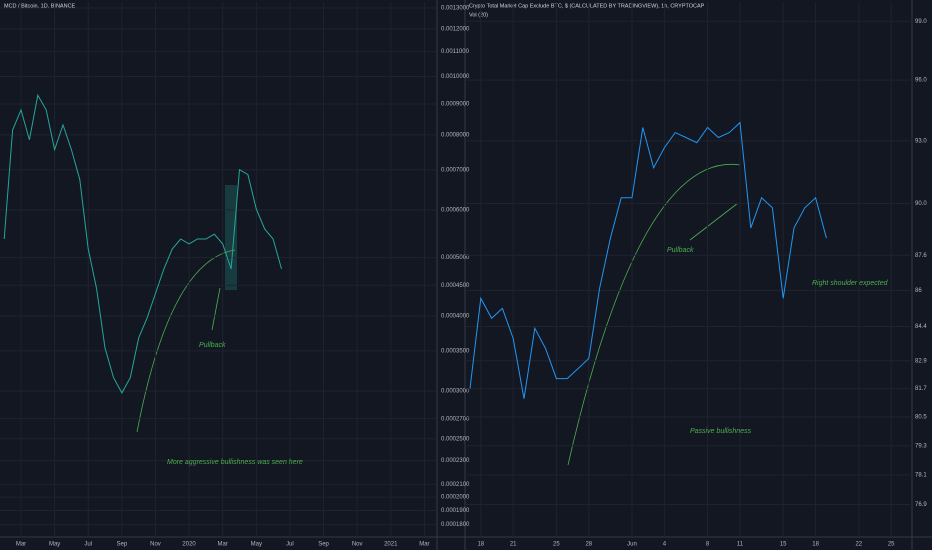  What do you see at coordinates (921, 81) in the screenshot?
I see `y-tick-label: 96.0` at bounding box center [921, 81].